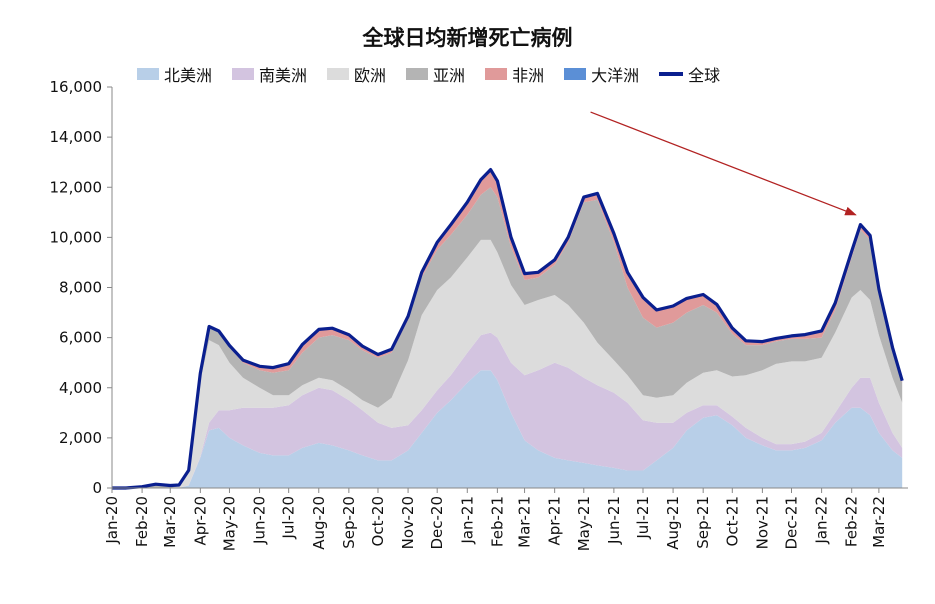  I want to click on legend-line, so click(671, 74).